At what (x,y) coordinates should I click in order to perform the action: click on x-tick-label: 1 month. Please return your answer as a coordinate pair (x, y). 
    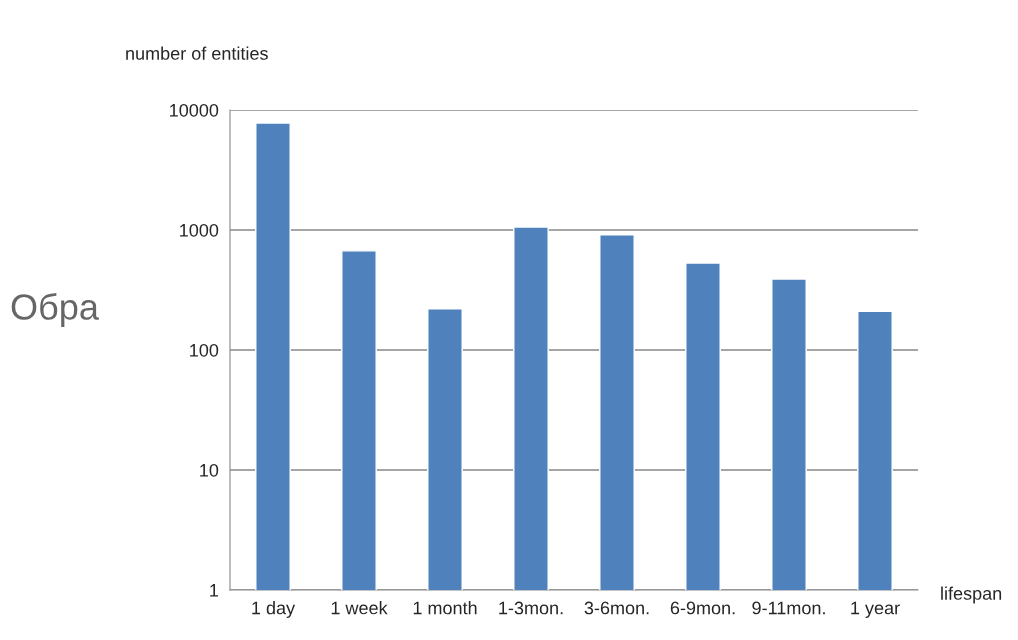
    Looking at the image, I should click on (445, 608).